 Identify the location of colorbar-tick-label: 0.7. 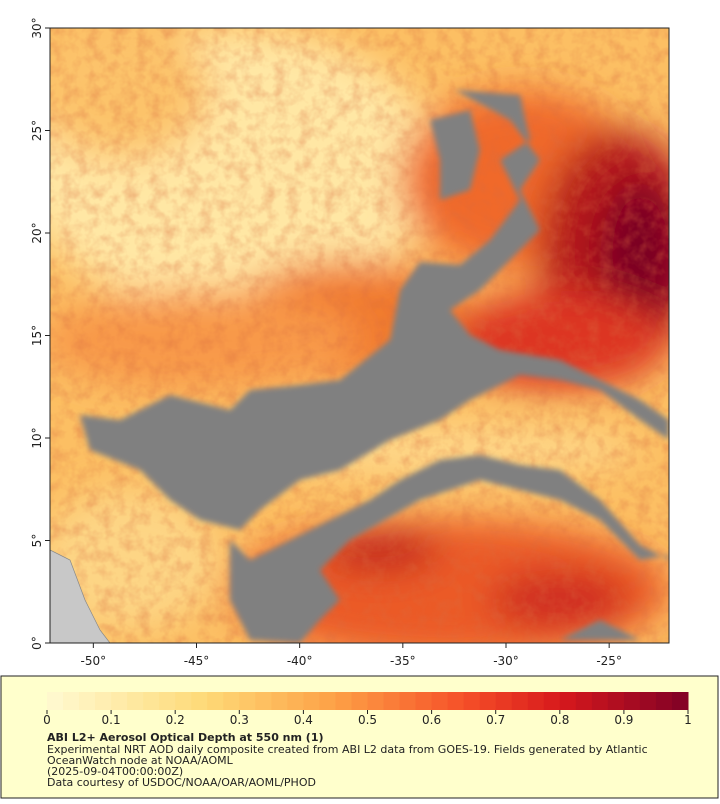
(495, 720).